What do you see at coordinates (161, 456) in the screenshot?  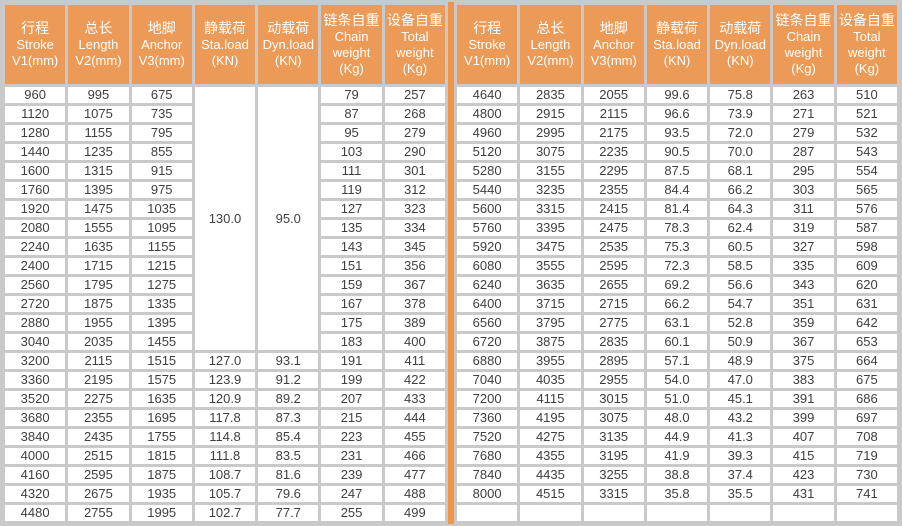 I see `table-cell: 1815` at bounding box center [161, 456].